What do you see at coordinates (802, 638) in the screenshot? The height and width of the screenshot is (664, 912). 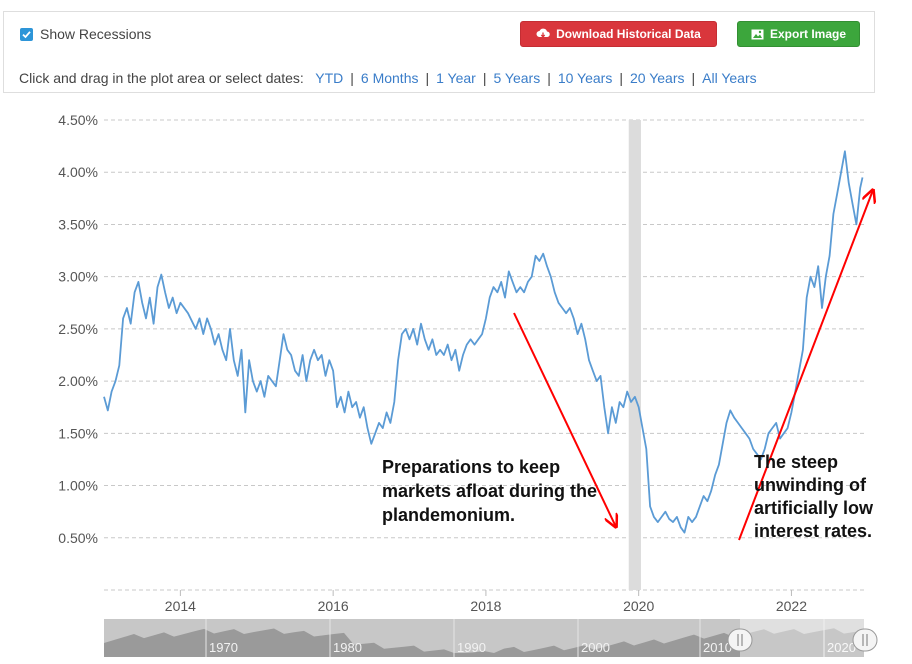 I see `navigator-window` at bounding box center [802, 638].